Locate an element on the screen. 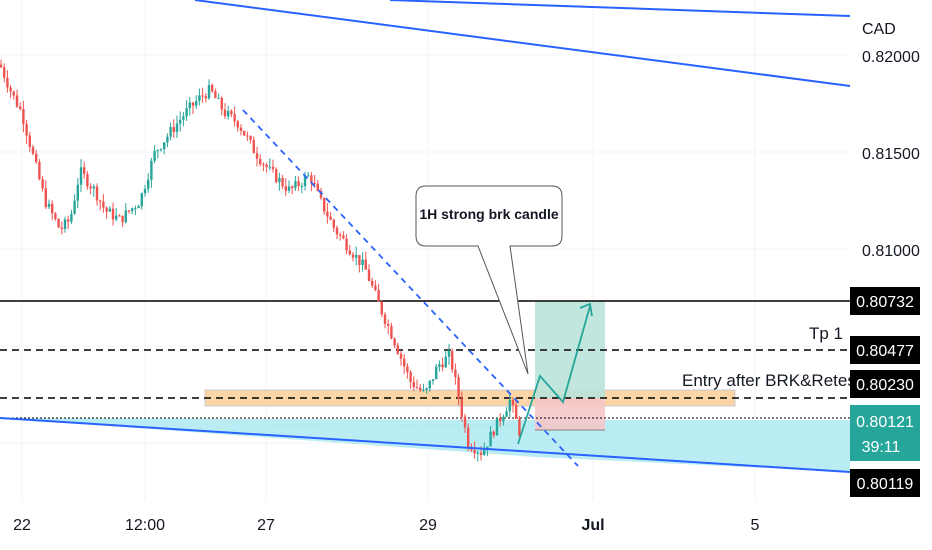 Image resolution: width=932 pixels, height=550 pixels. y-tick: 0.81500 is located at coordinates (891, 154).